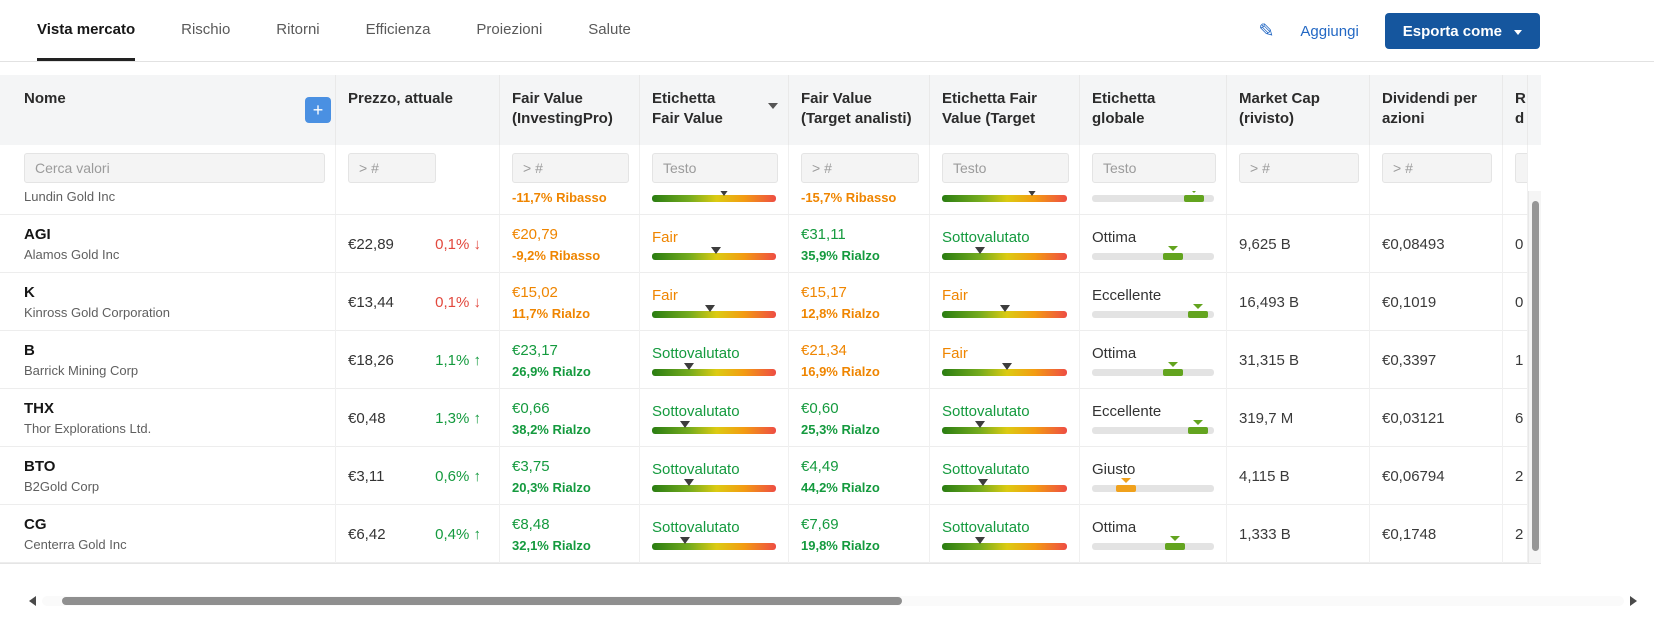 The height and width of the screenshot is (619, 1654). I want to click on fv-label: Sottovalutato, so click(696, 469).